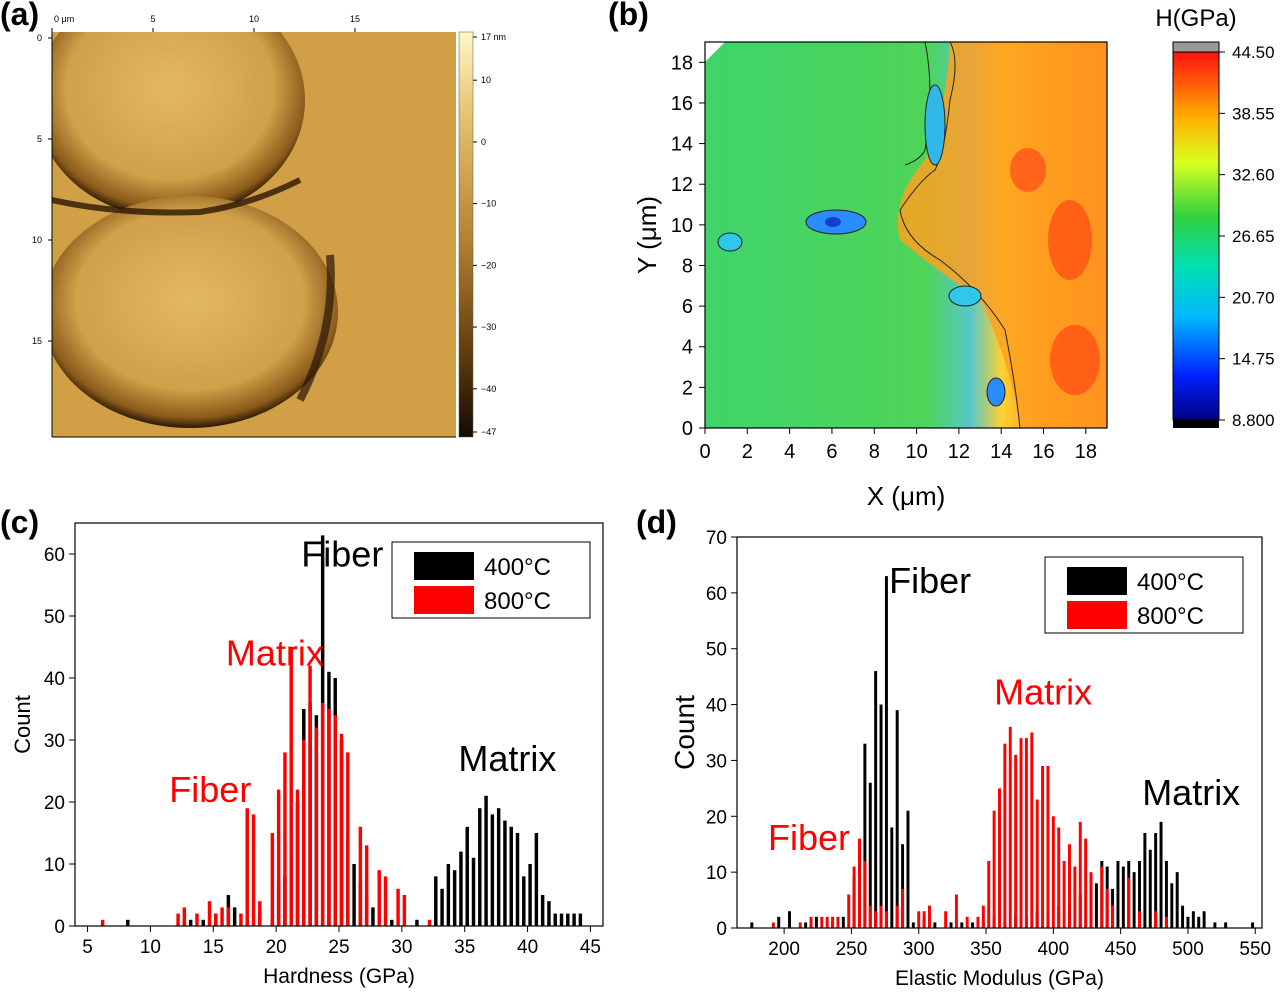 Image resolution: width=1280 pixels, height=999 pixels. Describe the element at coordinates (1253, 175) in the screenshot. I see `hardness-colorbar-tick: 32.60` at that location.